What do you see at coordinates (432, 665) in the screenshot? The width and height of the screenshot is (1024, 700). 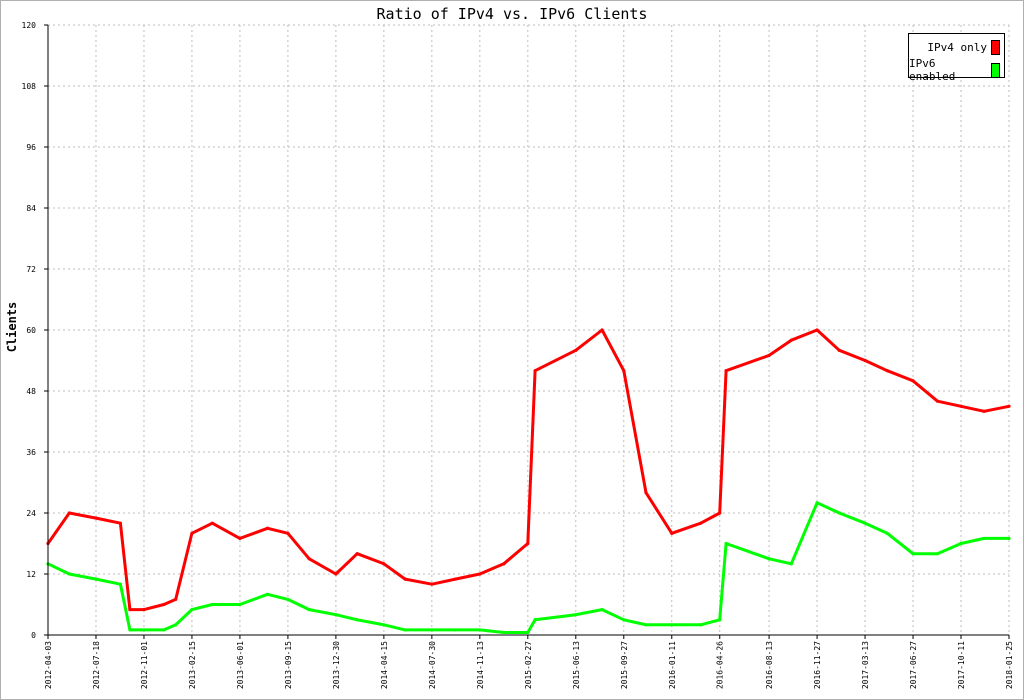 I see `x-tick-label: 2014-07-30` at bounding box center [432, 665].